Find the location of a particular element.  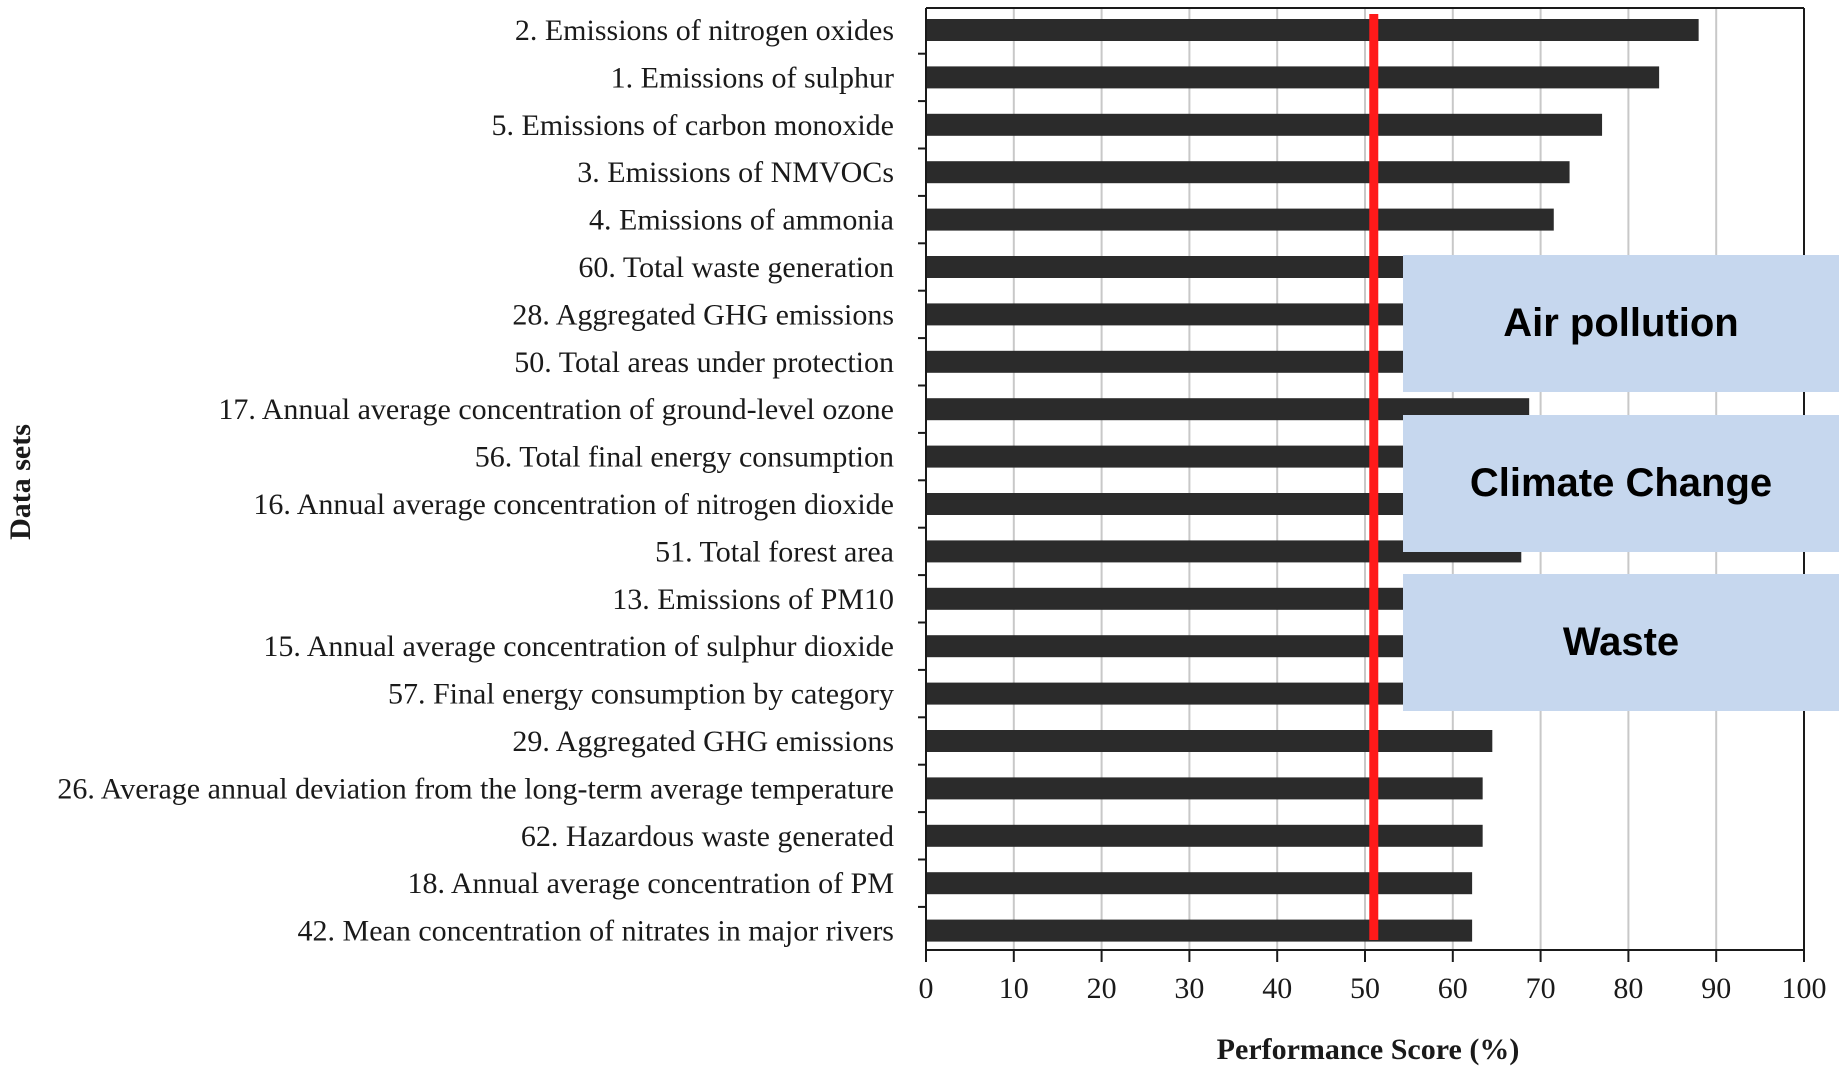

category-label: 56. Total final energy consumption is located at coordinates (684, 457).